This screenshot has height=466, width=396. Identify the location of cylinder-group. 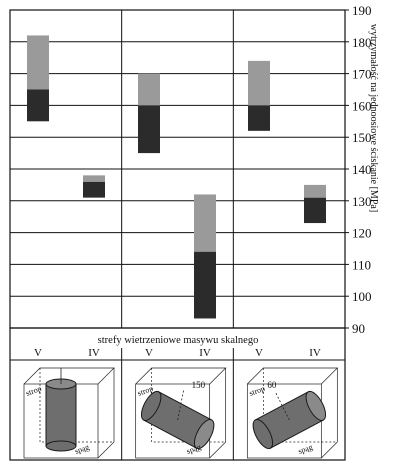
(177, 420).